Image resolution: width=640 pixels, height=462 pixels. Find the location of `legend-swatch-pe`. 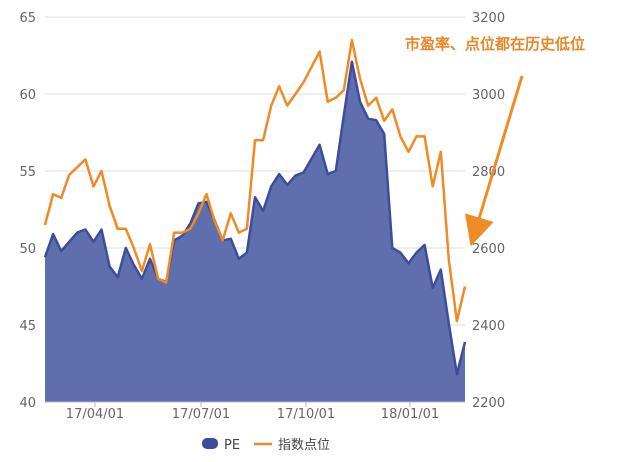

legend-swatch-pe is located at coordinates (210, 443).